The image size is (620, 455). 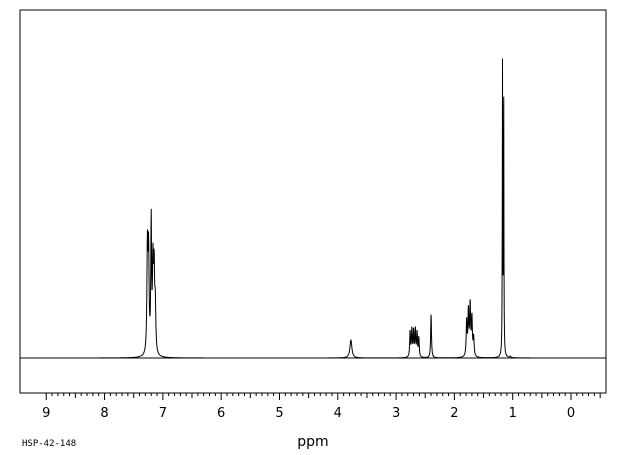 What do you see at coordinates (571, 413) in the screenshot?
I see `x-tick-label: 0` at bounding box center [571, 413].